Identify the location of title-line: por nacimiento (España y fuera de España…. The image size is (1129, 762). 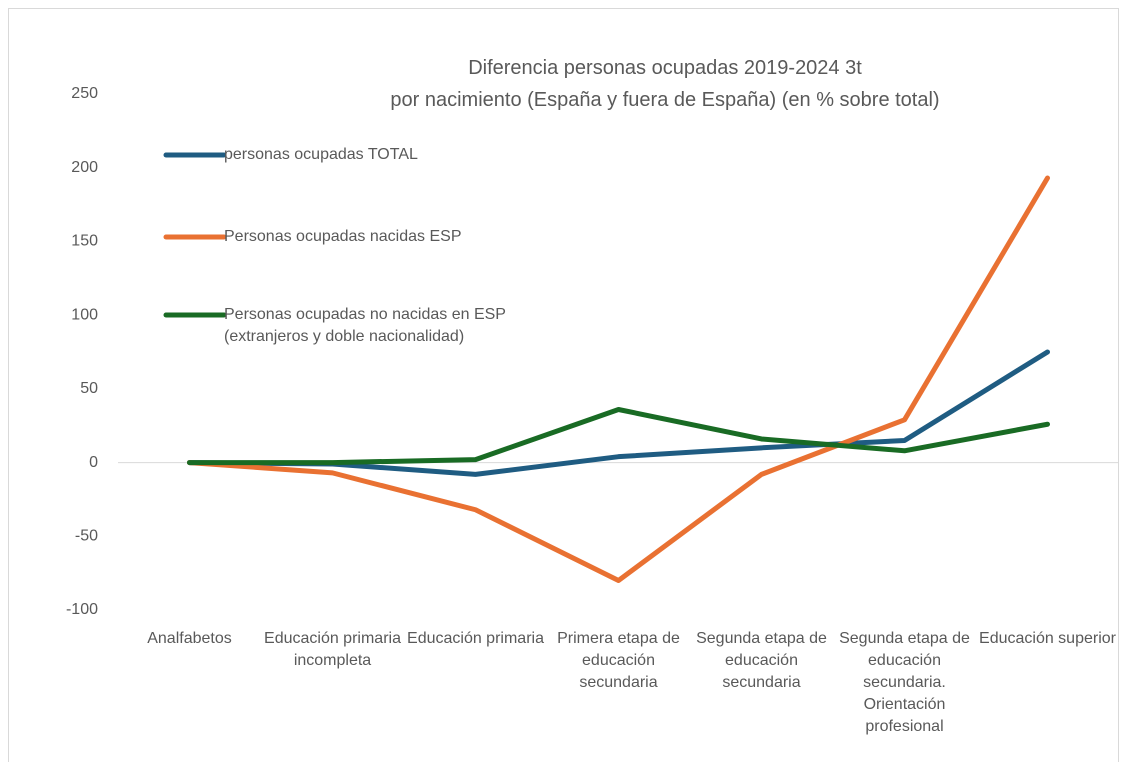
(665, 100).